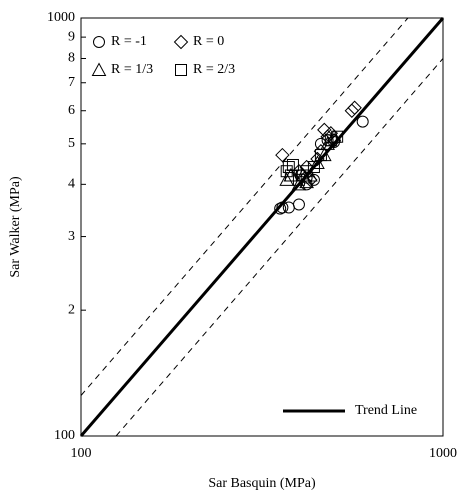 The width and height of the screenshot is (469, 493). What do you see at coordinates (214, 69) in the screenshot?
I see `legend-label: R = 2/3` at bounding box center [214, 69].